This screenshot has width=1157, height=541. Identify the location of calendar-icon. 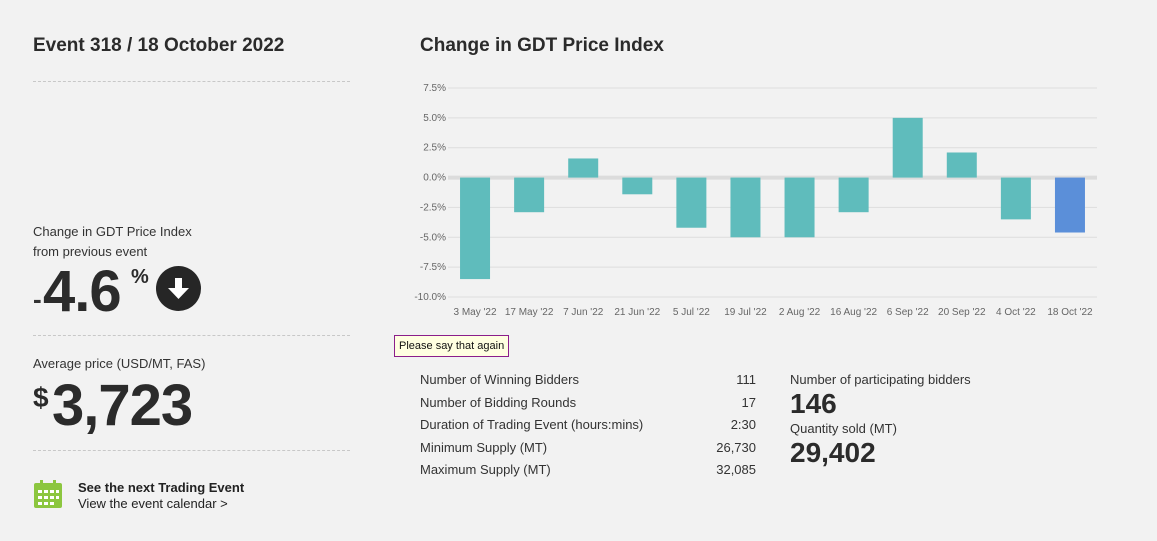
(48, 494).